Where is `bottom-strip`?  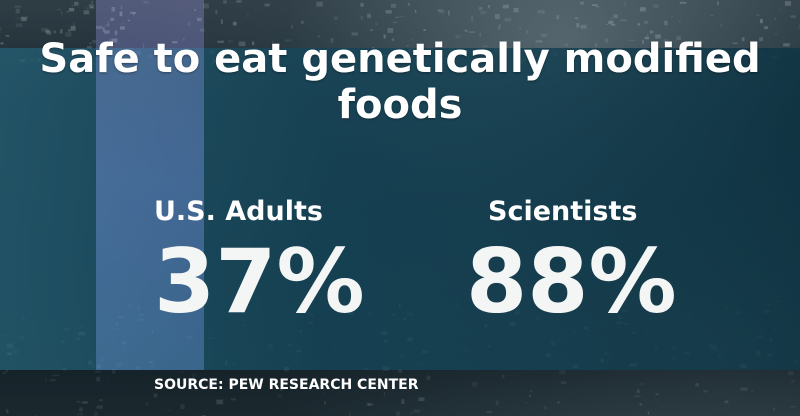 bottom-strip is located at coordinates (400, 393).